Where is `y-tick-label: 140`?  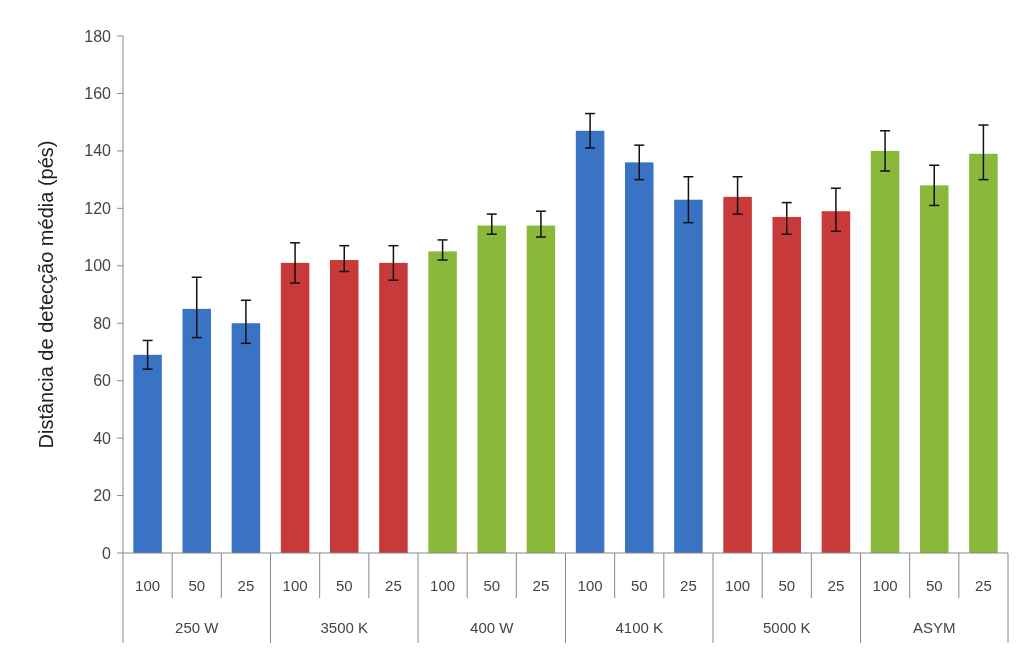 y-tick-label: 140 is located at coordinates (98, 151).